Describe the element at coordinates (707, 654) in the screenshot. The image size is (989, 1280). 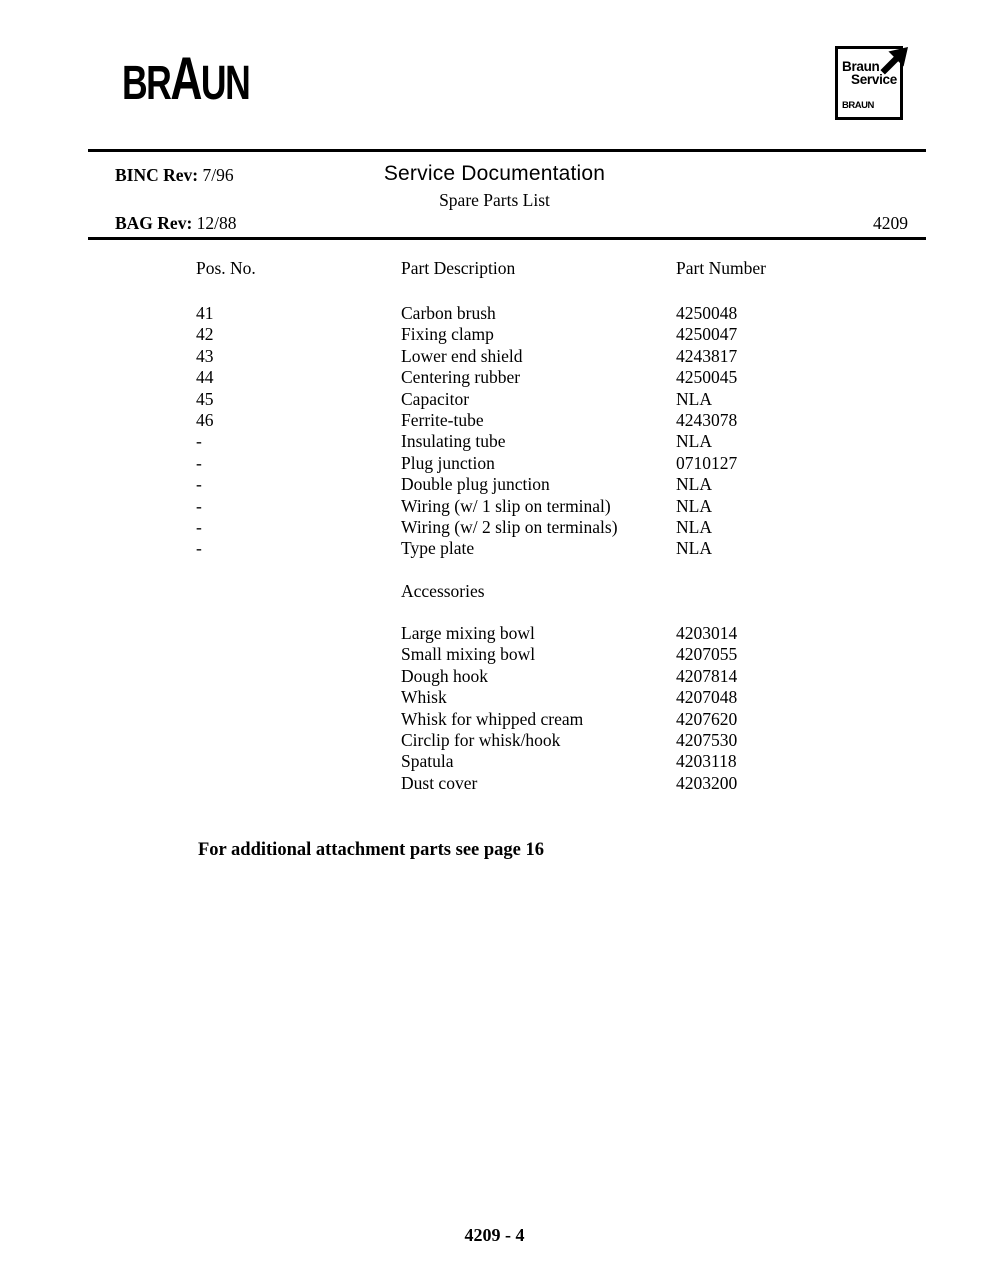
I see `part-number-cell: 4207055` at that location.